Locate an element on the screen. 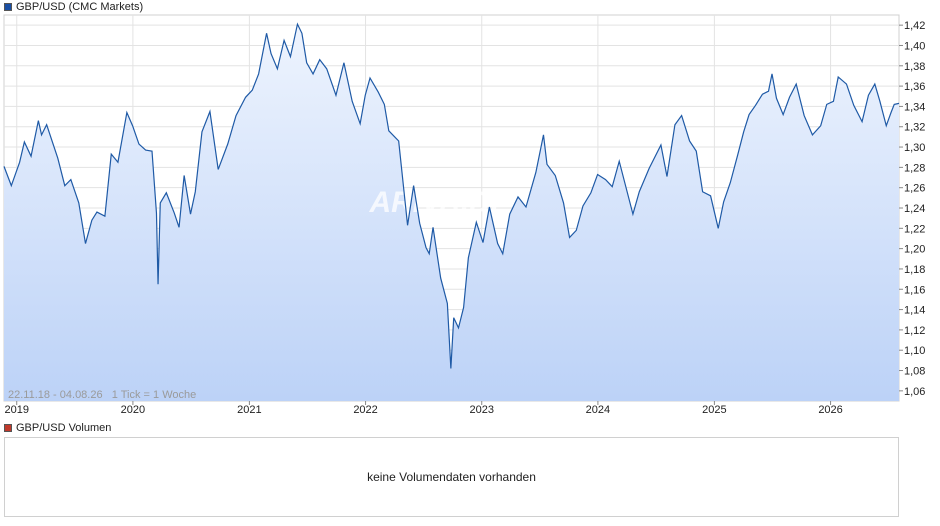  y-tick-label: 1,36 is located at coordinates (914, 87).